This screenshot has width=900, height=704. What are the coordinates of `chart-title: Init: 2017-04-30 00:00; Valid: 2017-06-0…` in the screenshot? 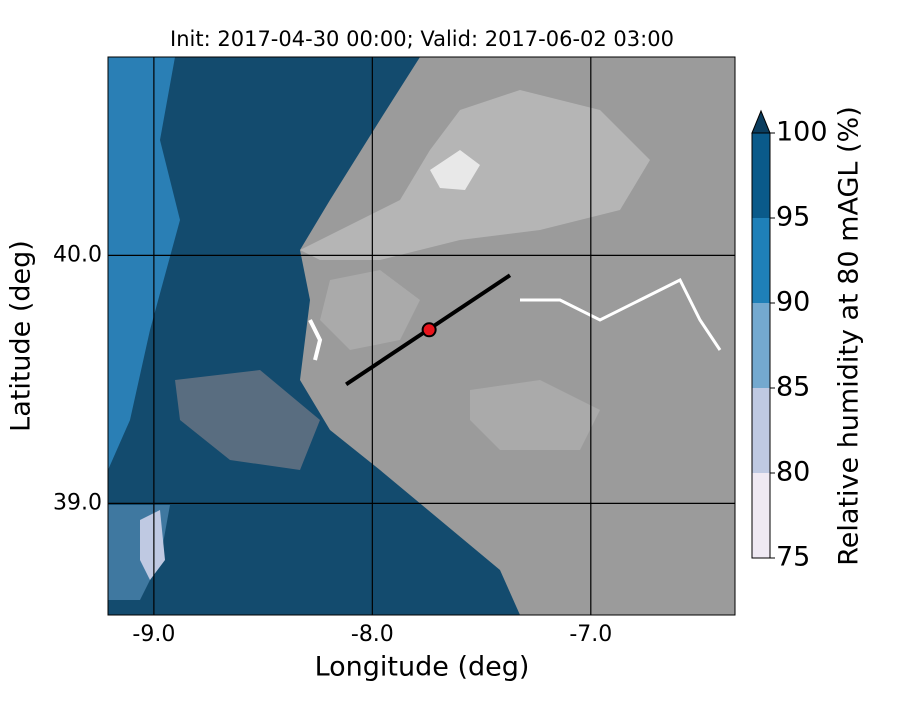 It's located at (422, 39).